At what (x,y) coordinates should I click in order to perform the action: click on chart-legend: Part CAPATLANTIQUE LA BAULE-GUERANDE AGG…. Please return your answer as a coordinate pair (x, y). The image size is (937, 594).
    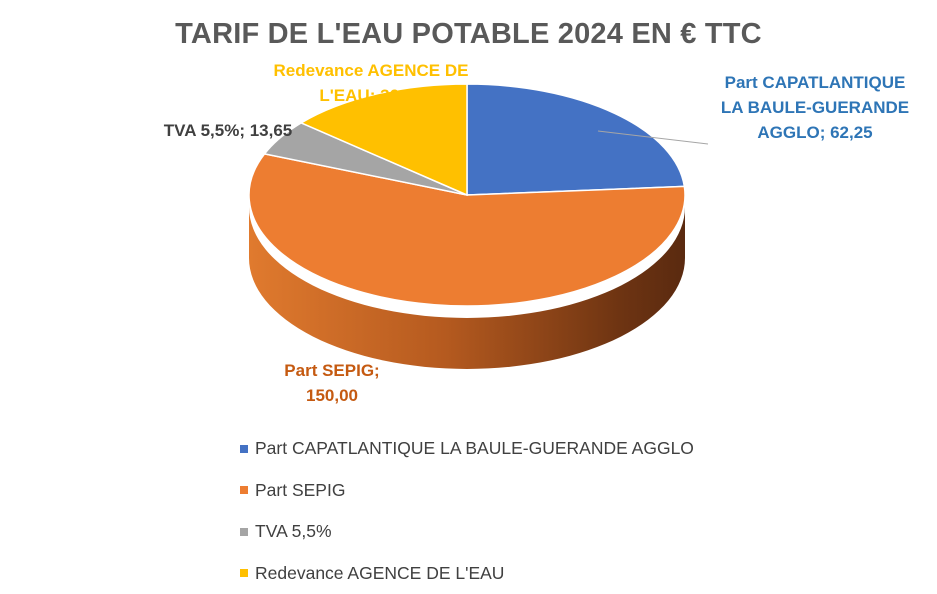
    Looking at the image, I should click on (467, 511).